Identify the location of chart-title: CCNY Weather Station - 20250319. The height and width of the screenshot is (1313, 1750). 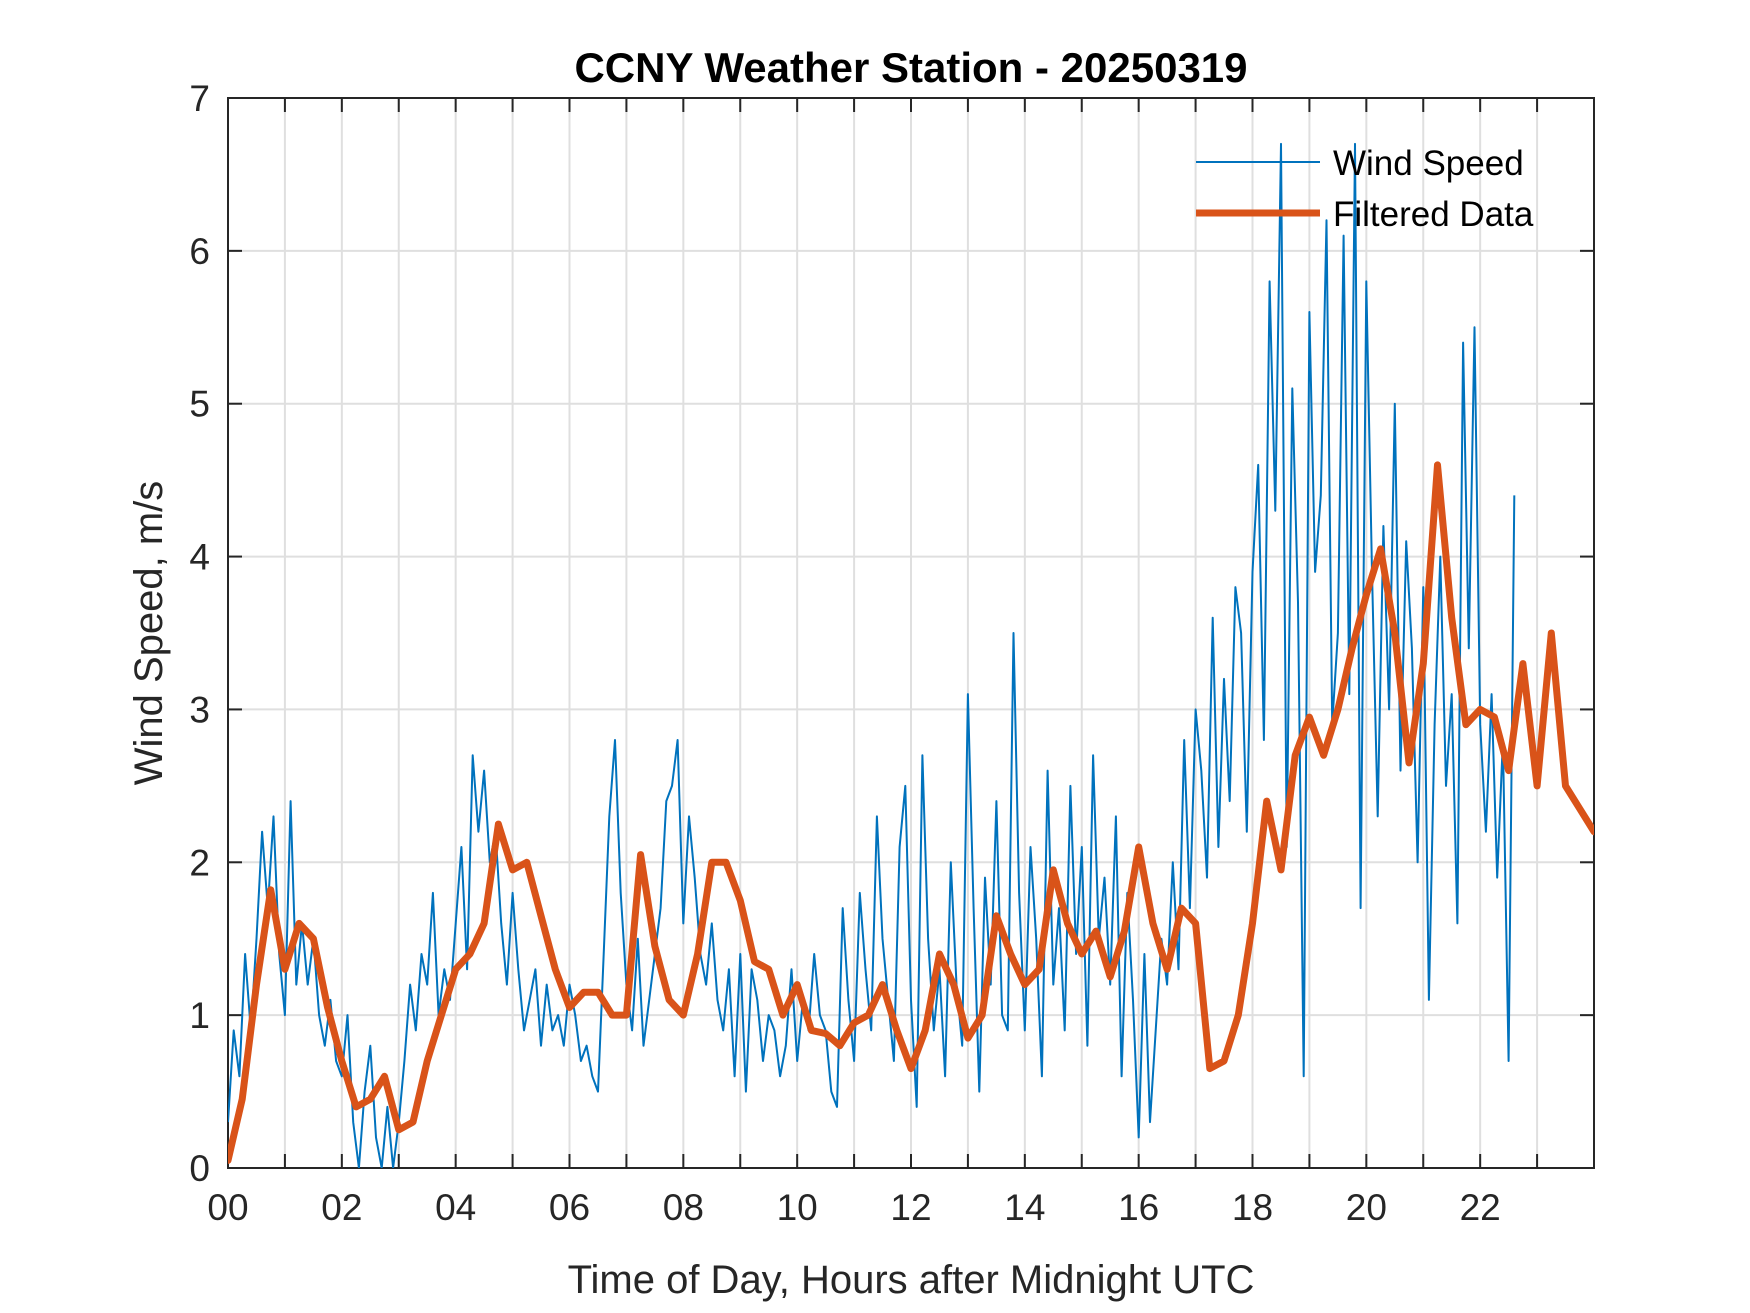
(910, 67).